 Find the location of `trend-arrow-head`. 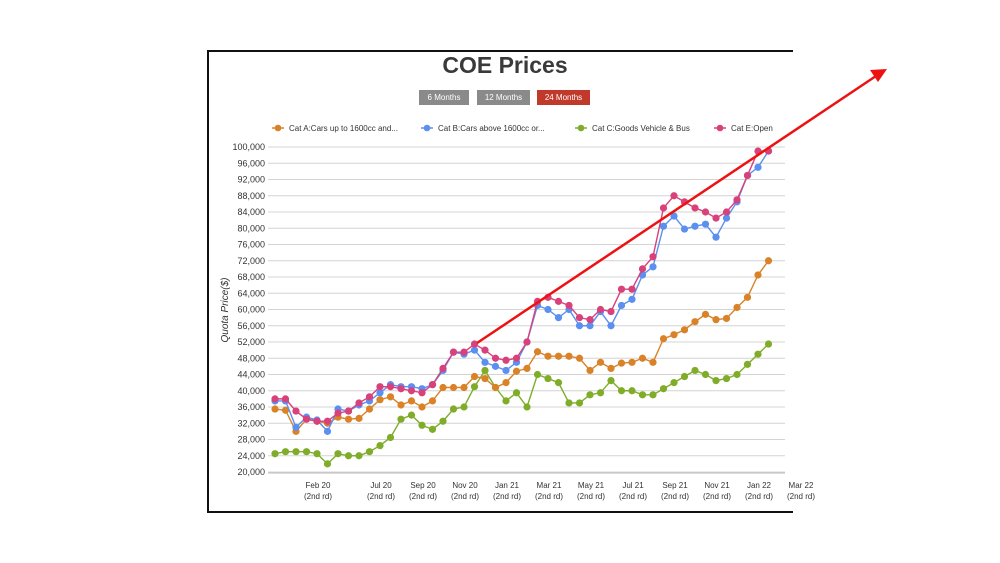

trend-arrow-head is located at coordinates (878, 75).